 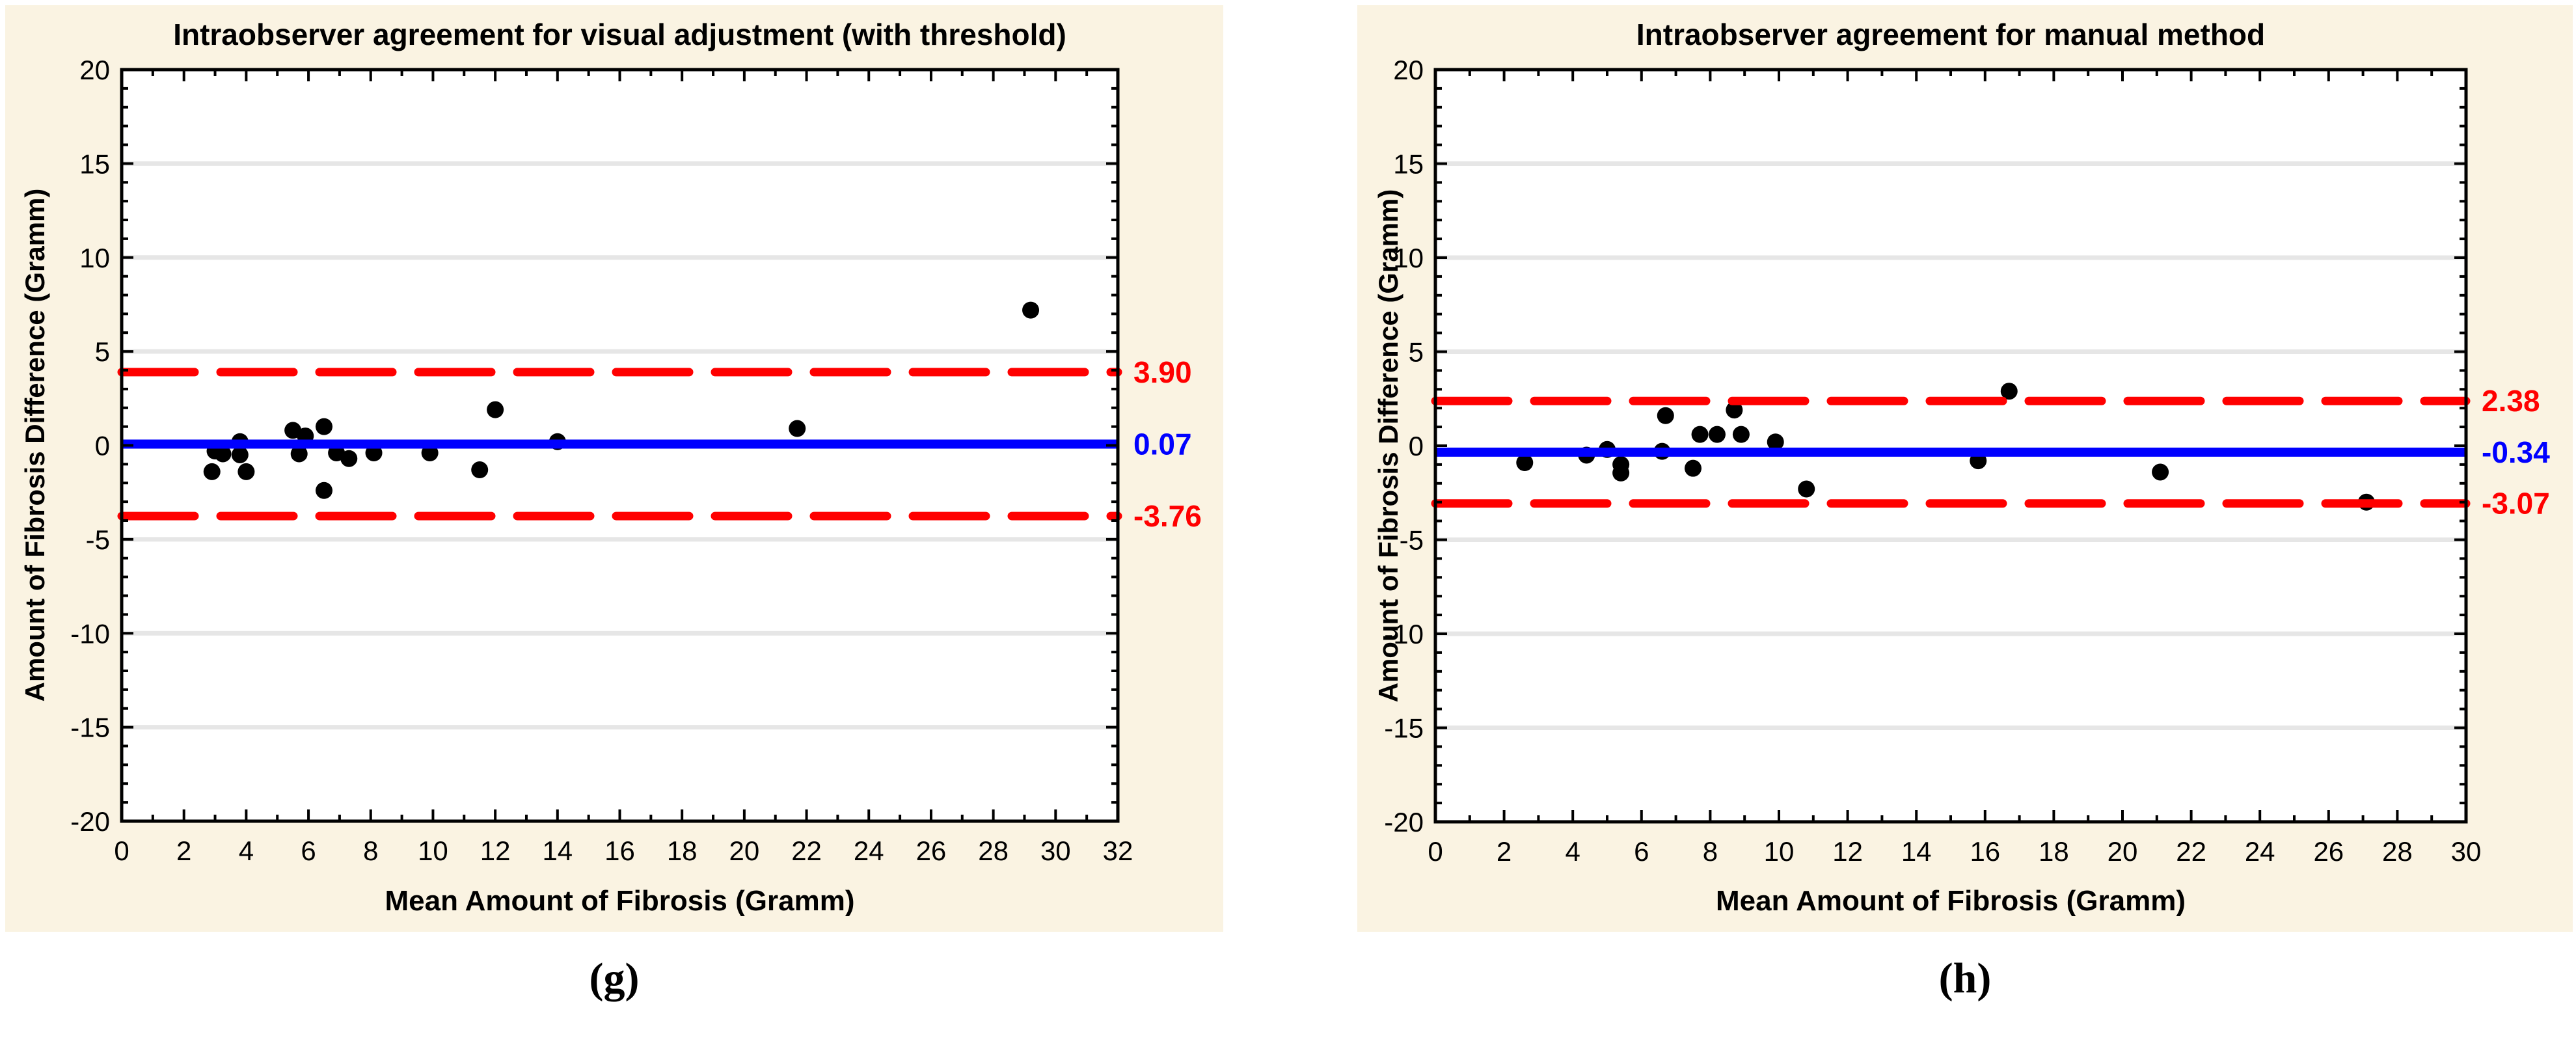 I want to click on subfigure-caption-h: (h), so click(x=1965, y=978).